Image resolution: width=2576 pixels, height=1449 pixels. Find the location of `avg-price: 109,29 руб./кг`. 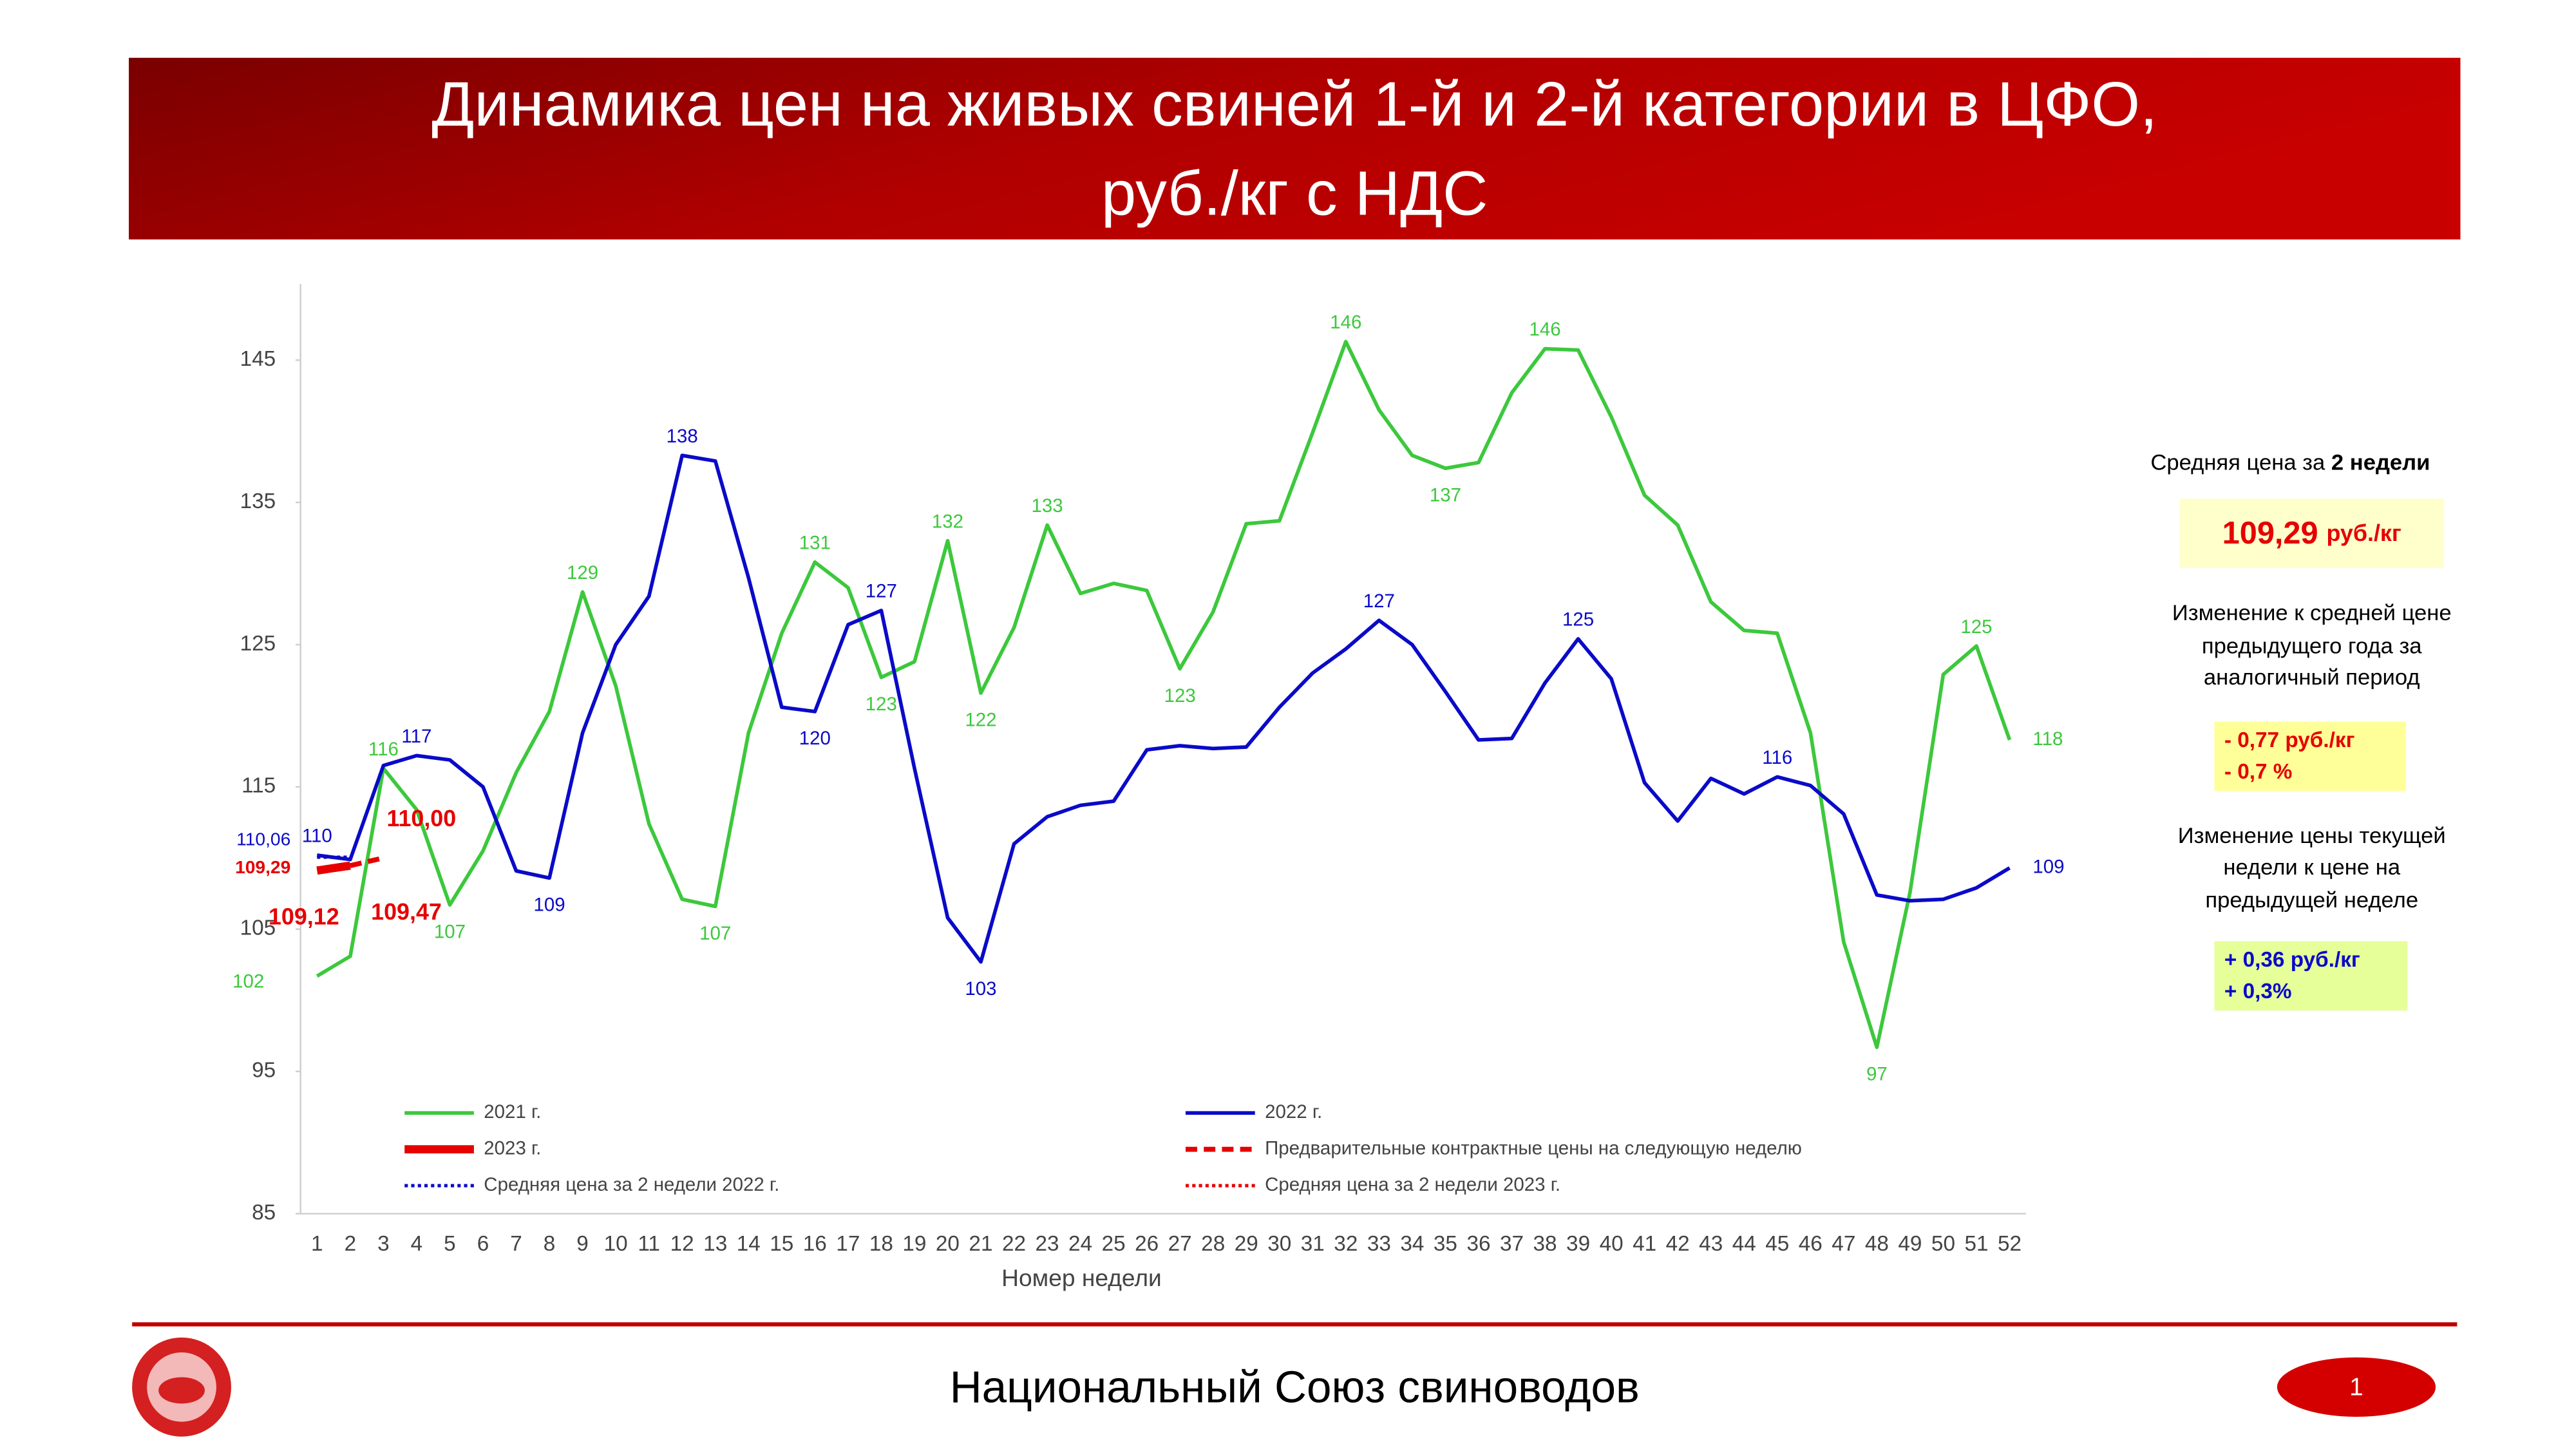

avg-price: 109,29 руб./кг is located at coordinates (2311, 533).